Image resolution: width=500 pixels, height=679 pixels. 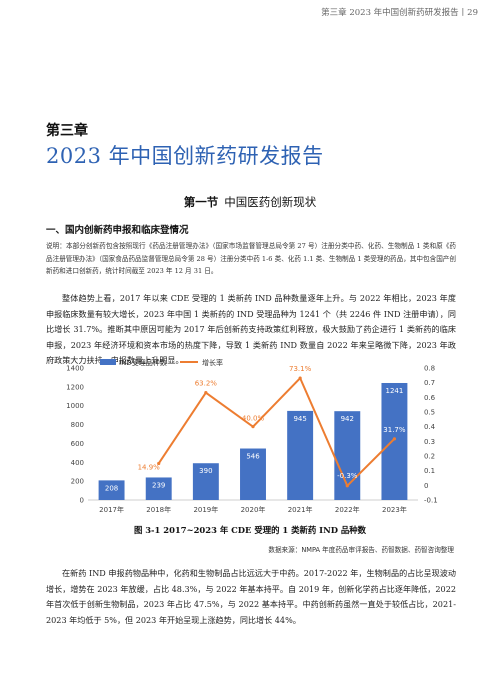 I want to click on bar-value-label: 1241, so click(x=395, y=391).